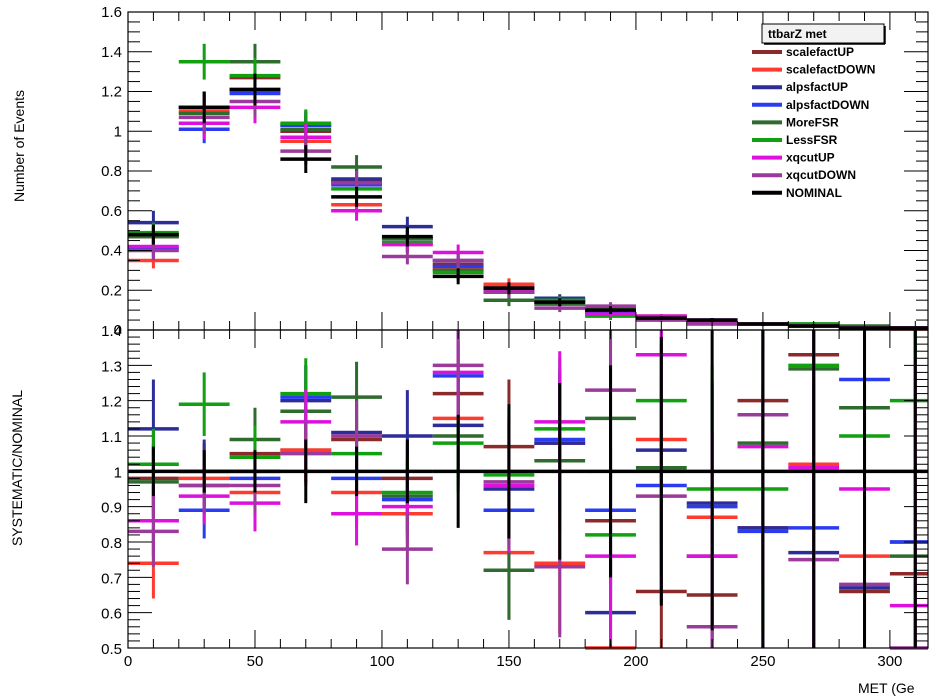 Image resolution: width=932 pixels, height=696 pixels. I want to click on legend-label: xqcutDOWN, so click(821, 175).